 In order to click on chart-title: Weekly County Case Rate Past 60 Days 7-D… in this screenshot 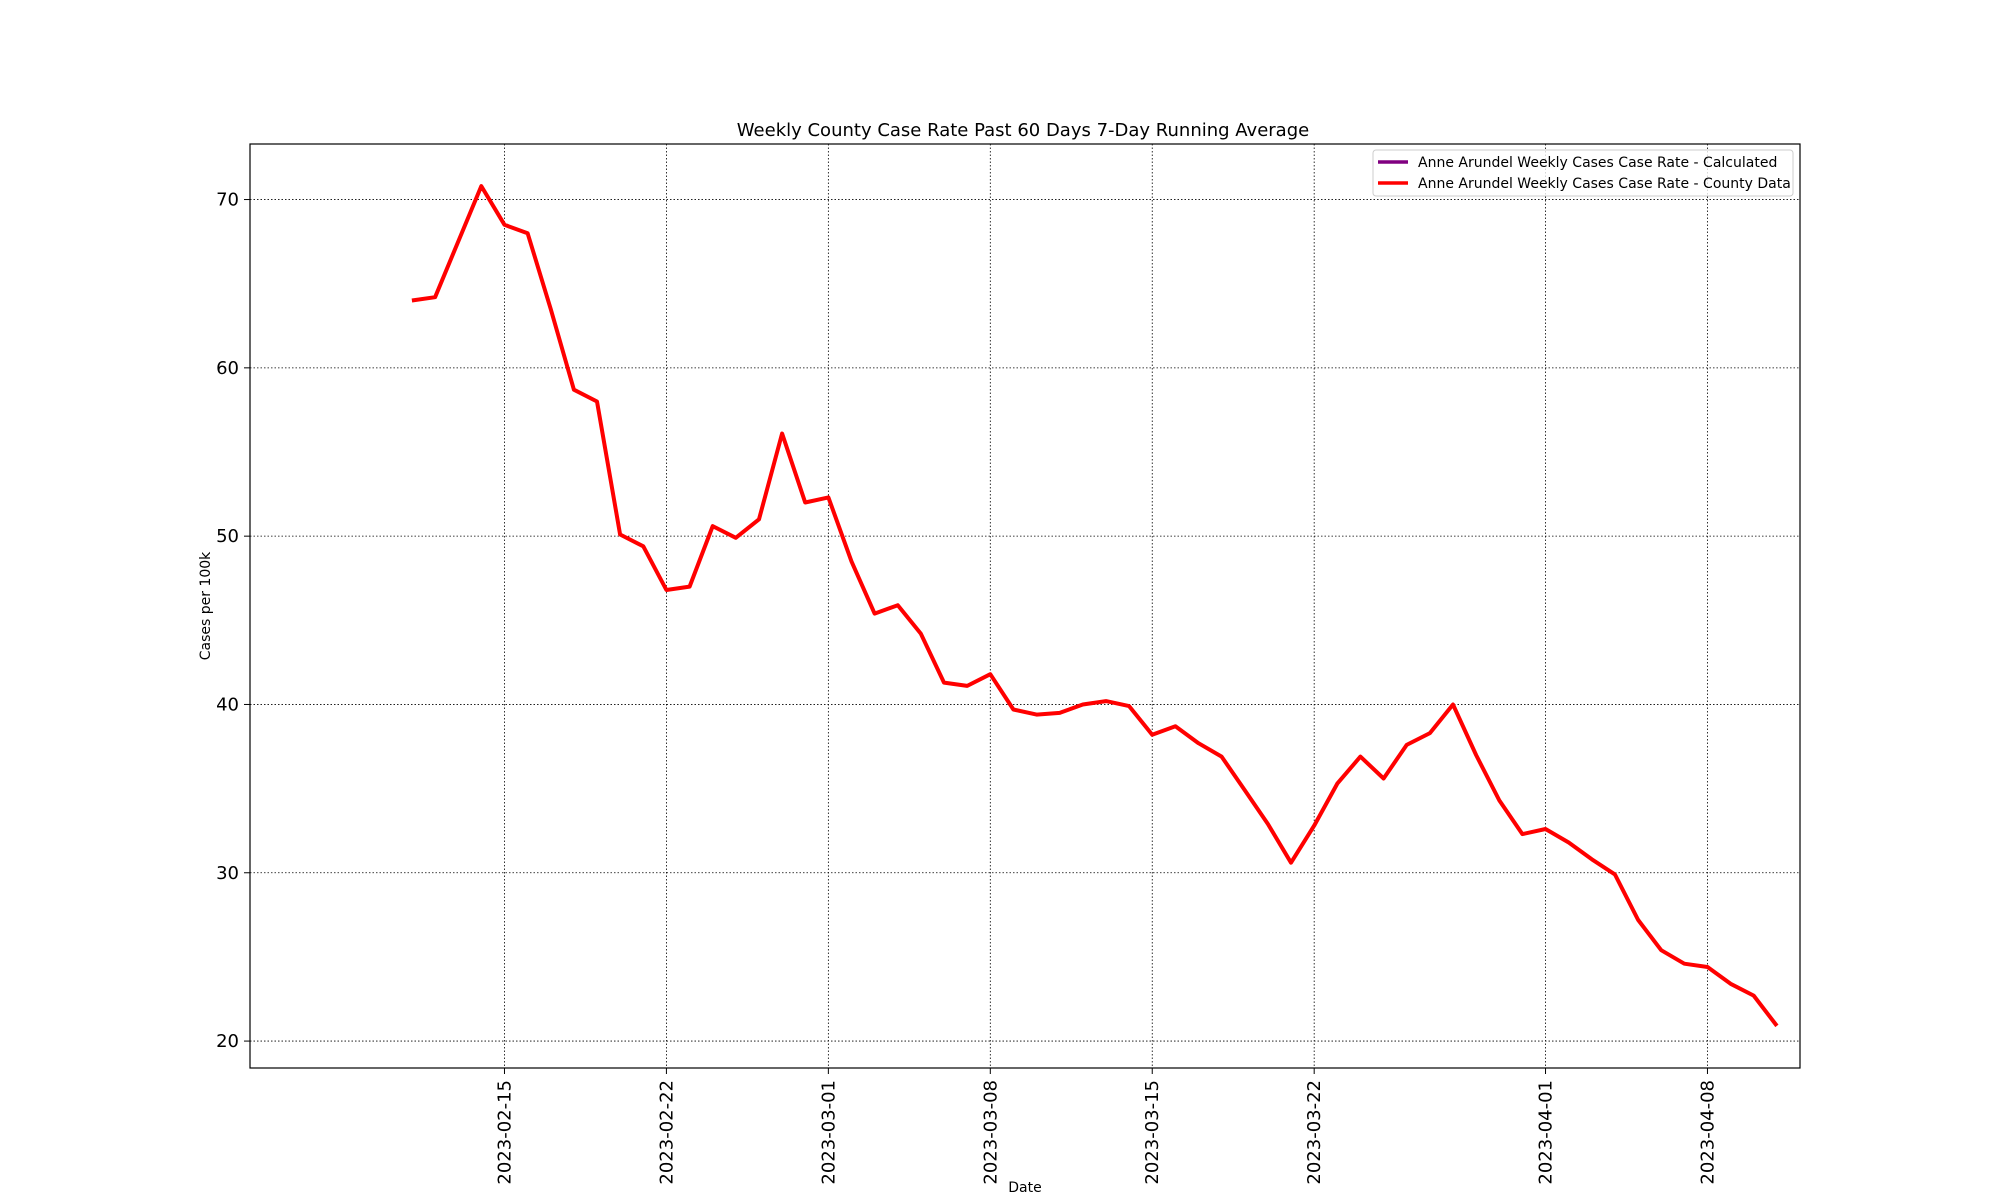, I will do `click(1023, 130)`.